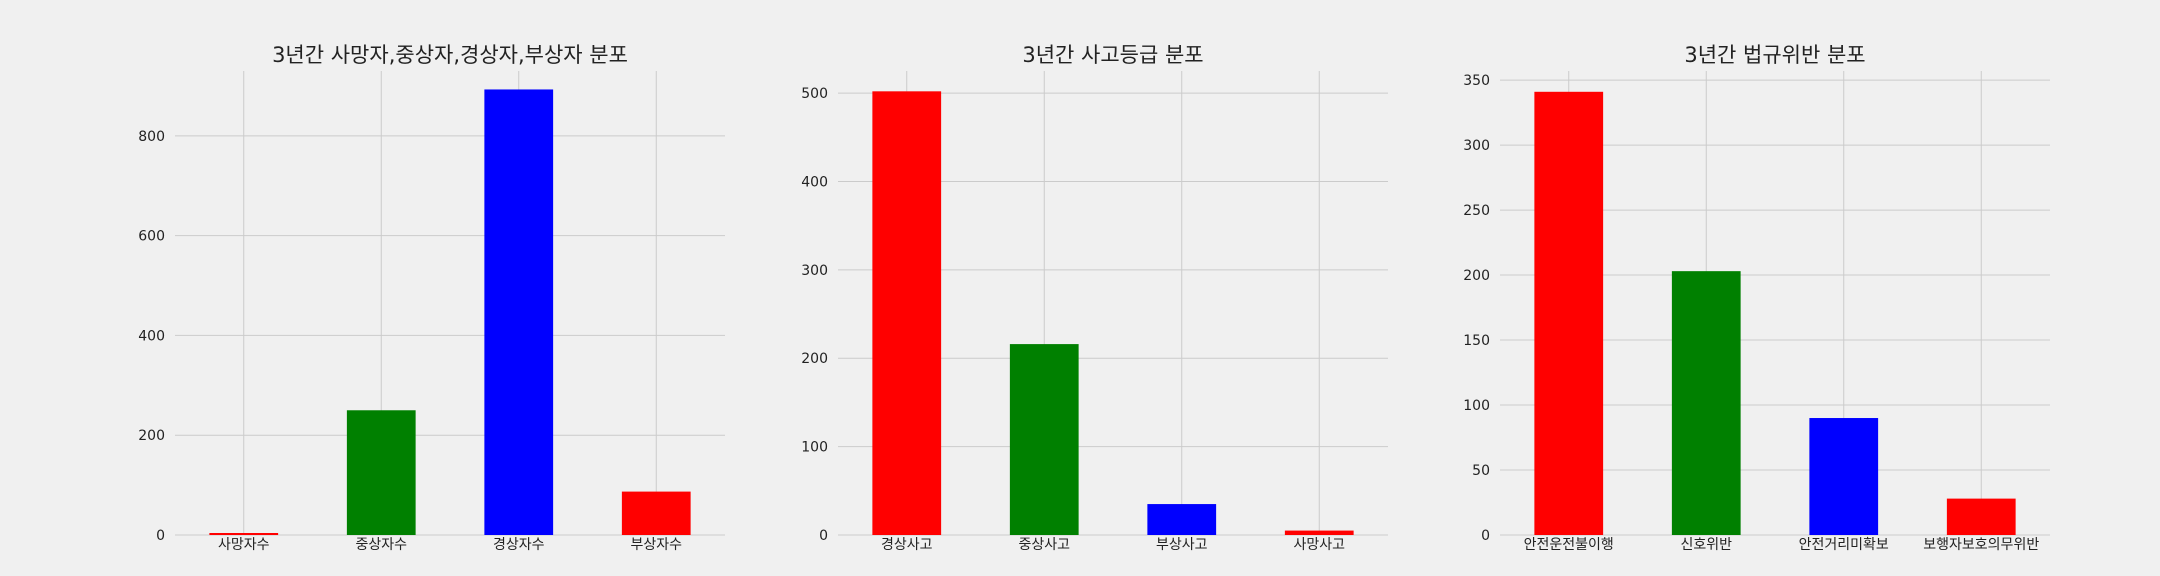 Image resolution: width=2160 pixels, height=576 pixels. Describe the element at coordinates (1319, 545) in the screenshot. I see `x-tick-label: 사망사고` at that location.